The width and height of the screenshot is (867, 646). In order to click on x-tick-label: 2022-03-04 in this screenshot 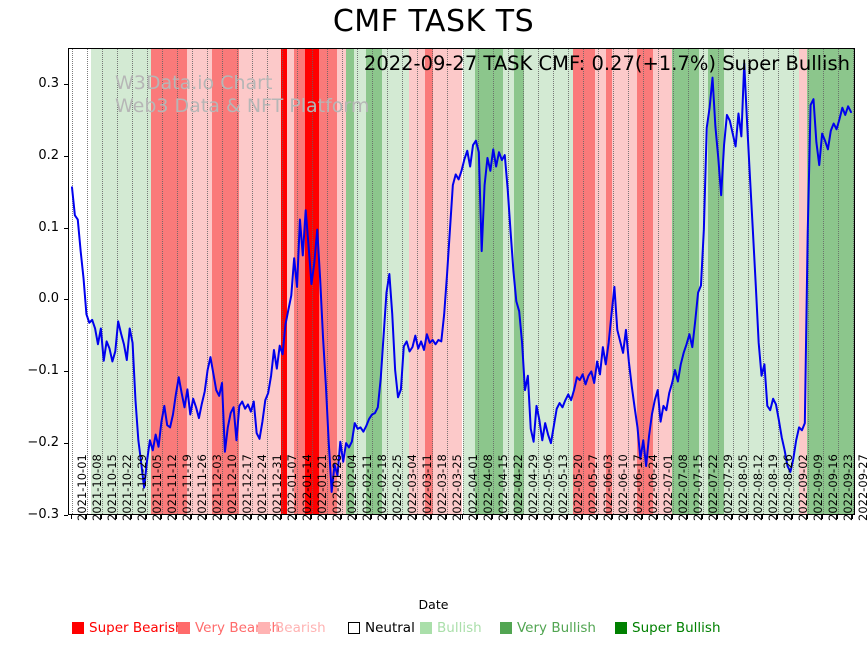, I will do `click(412, 487)`.